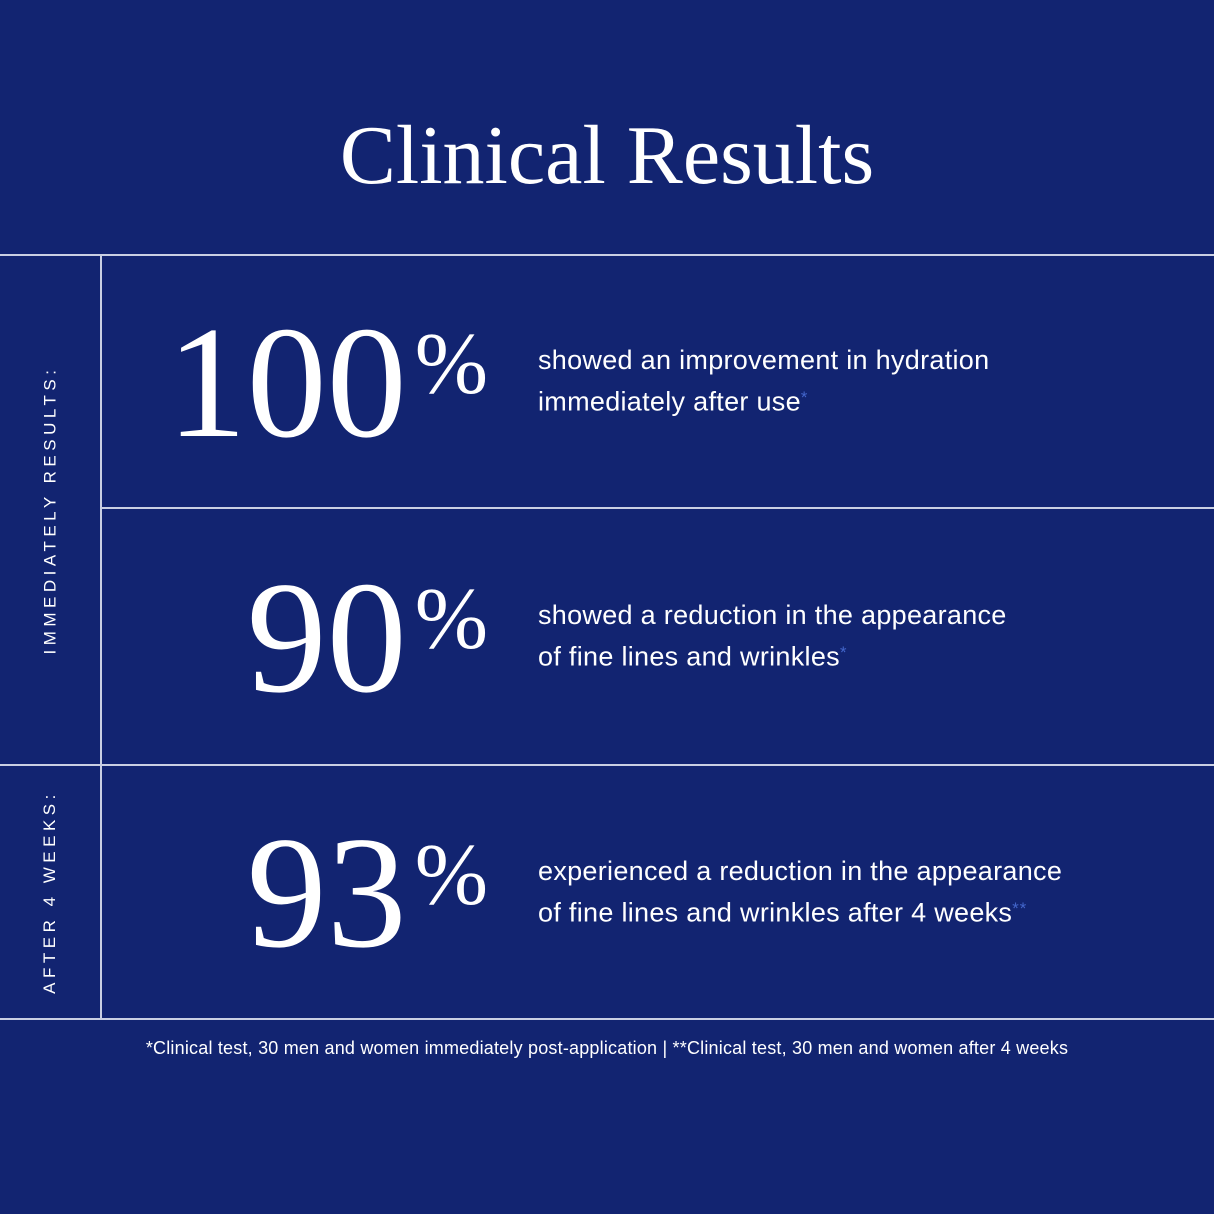 The width and height of the screenshot is (1214, 1214). Describe the element at coordinates (775, 912) in the screenshot. I see `description-line: of fine lines and wrinkles after 4 weeks` at that location.